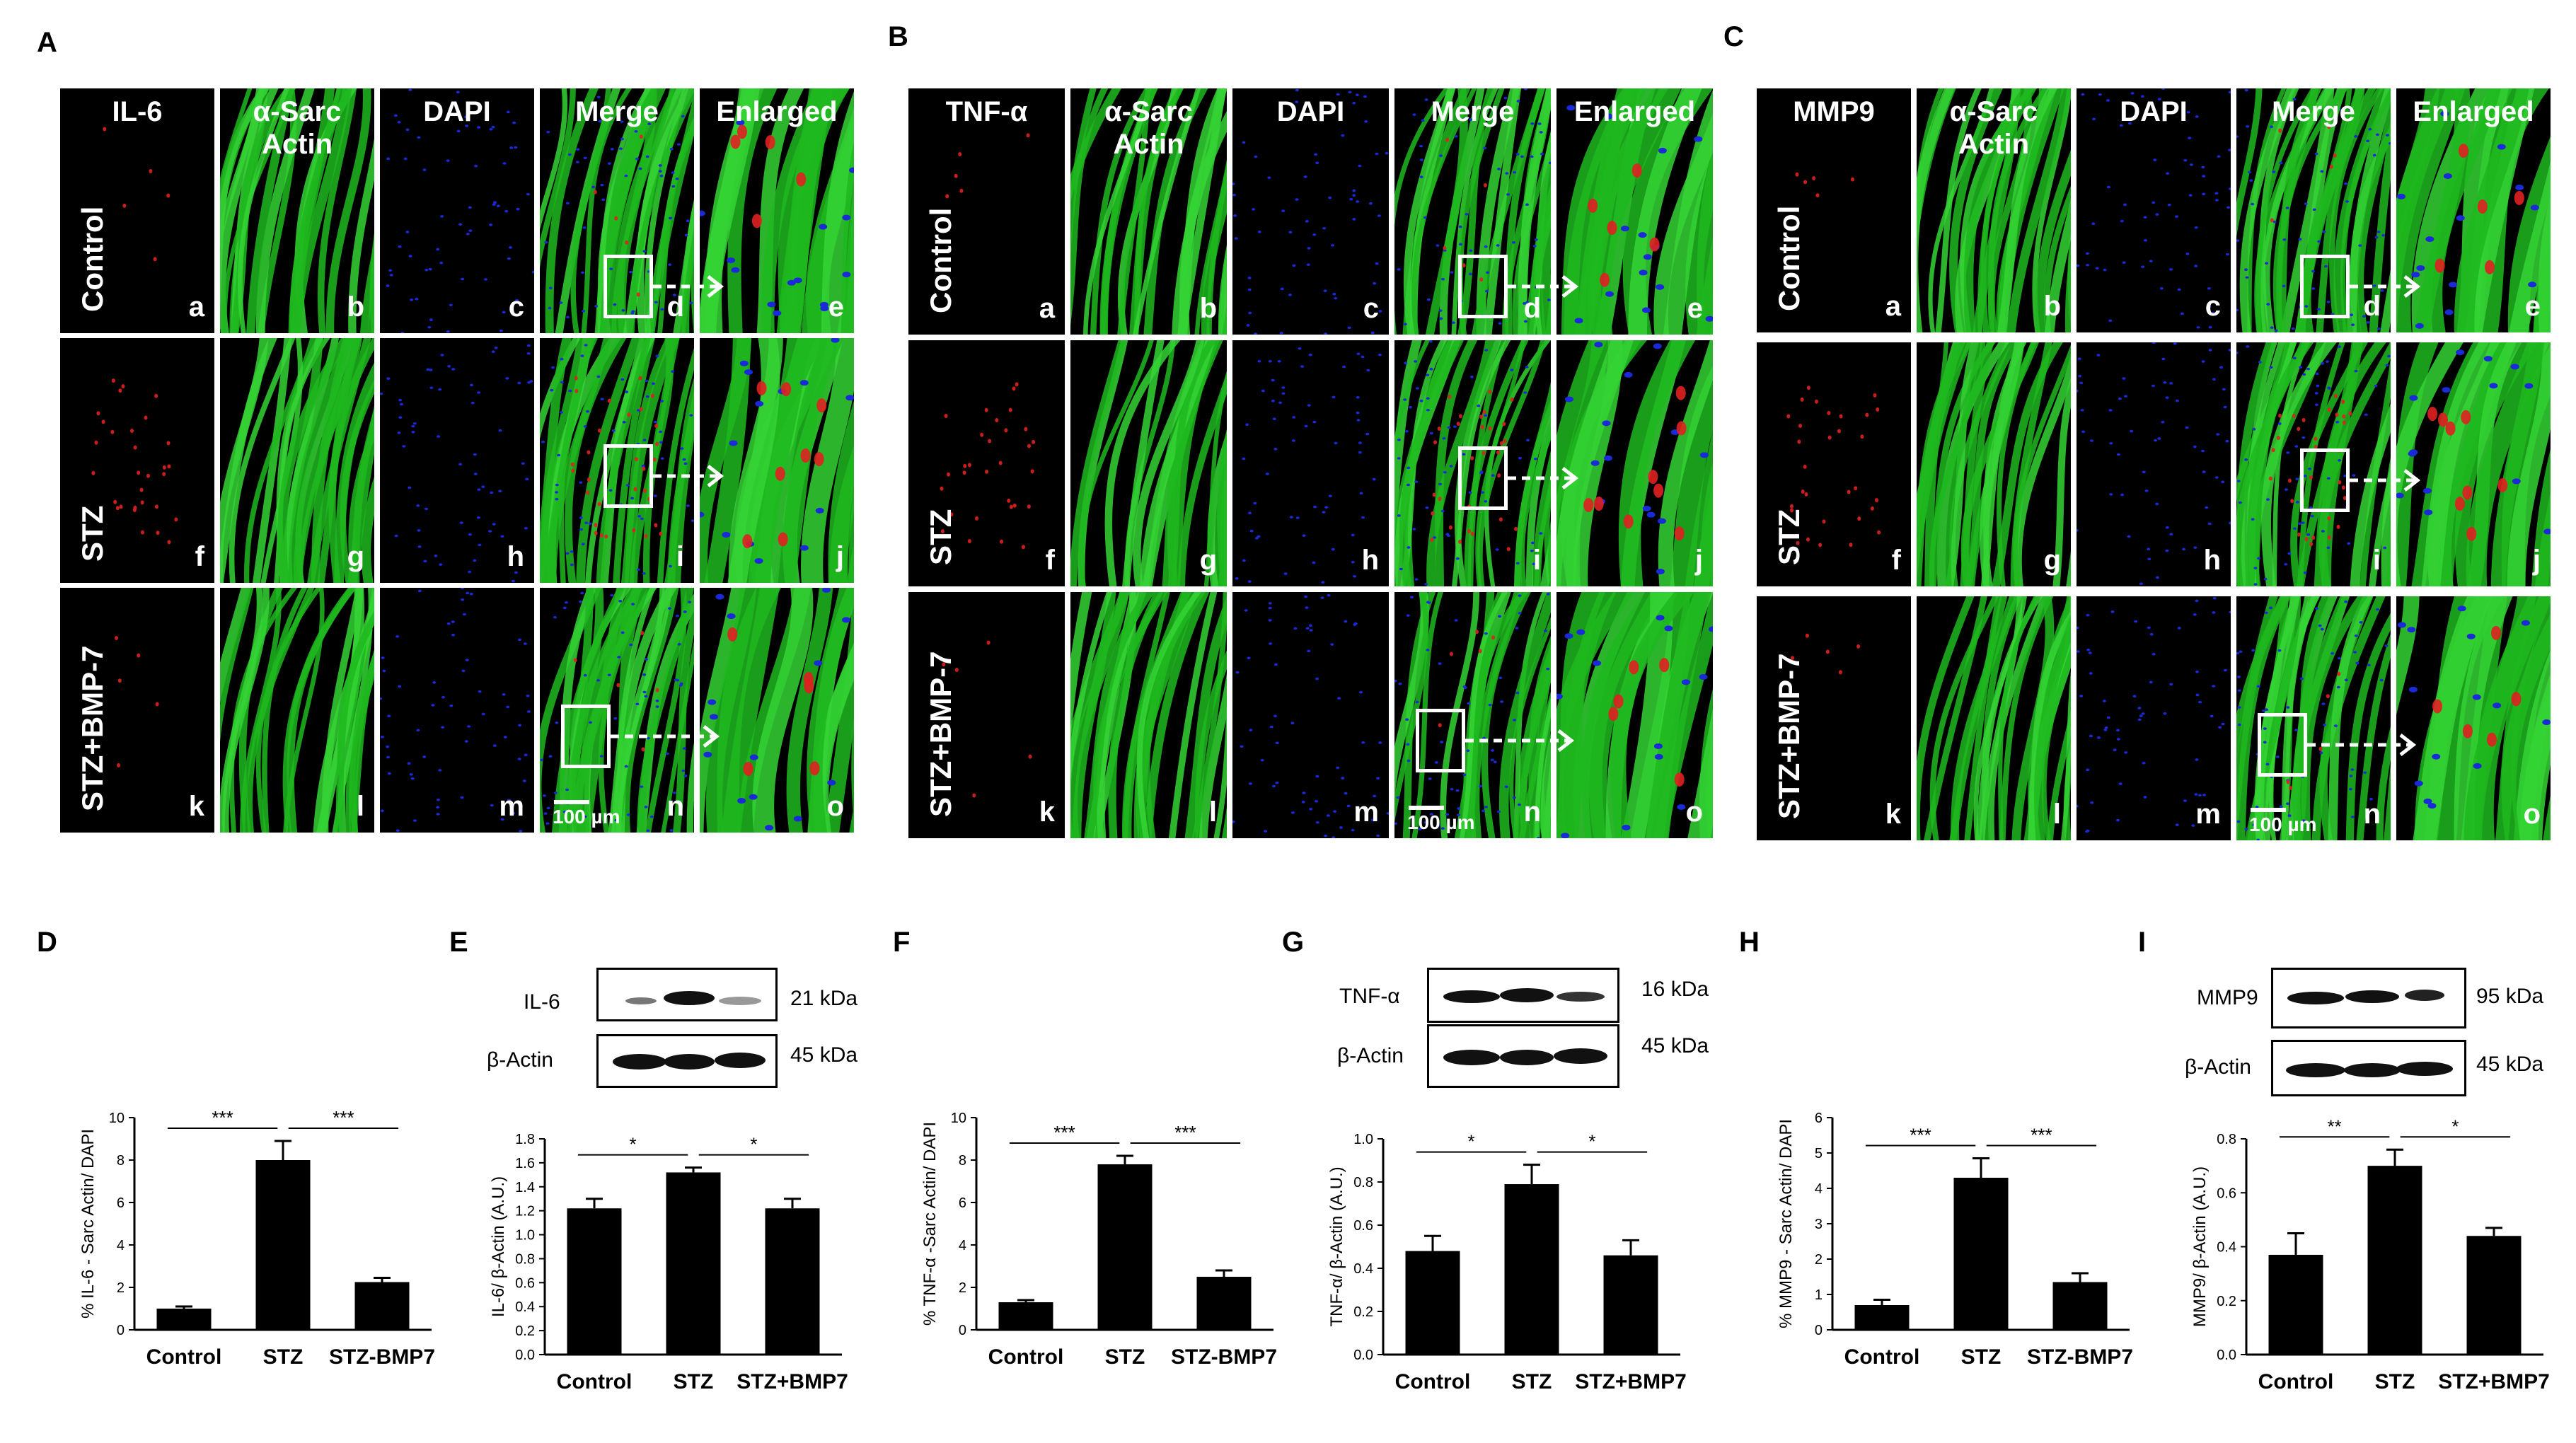  What do you see at coordinates (525, 1187) in the screenshot?
I see `y-tick-label: 1.4` at bounding box center [525, 1187].